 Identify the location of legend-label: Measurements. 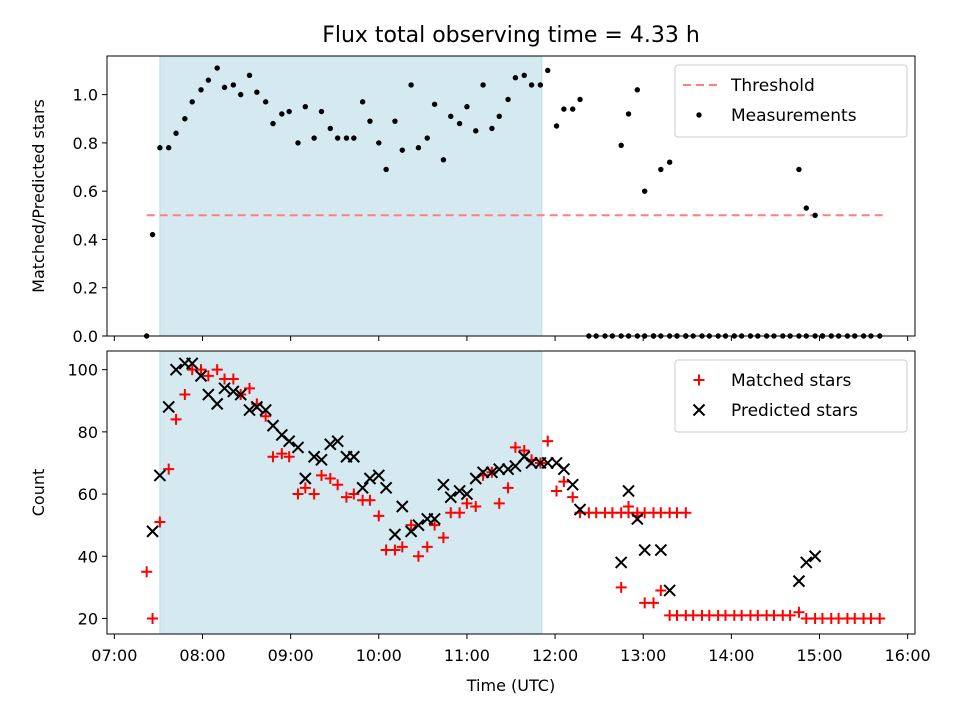
(794, 116).